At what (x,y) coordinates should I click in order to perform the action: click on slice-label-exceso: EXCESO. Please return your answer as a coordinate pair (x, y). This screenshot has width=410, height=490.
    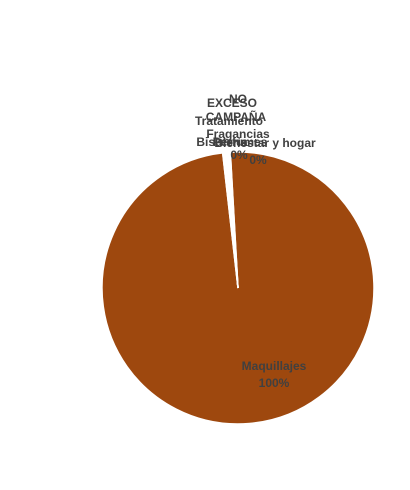
    Looking at the image, I should click on (232, 103).